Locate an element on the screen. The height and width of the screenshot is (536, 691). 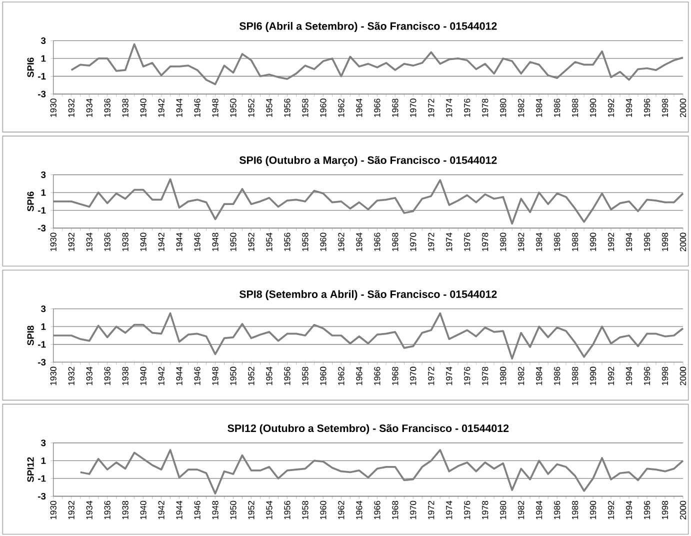
x-tick-label: 1998 is located at coordinates (665, 375).